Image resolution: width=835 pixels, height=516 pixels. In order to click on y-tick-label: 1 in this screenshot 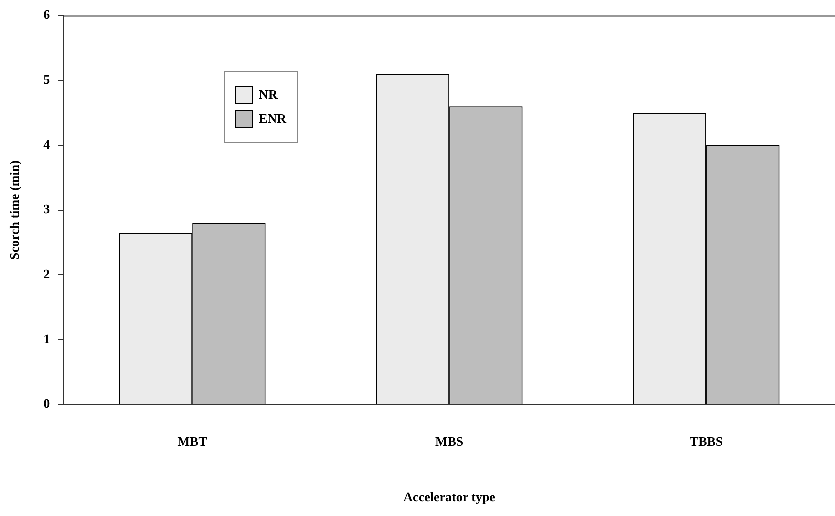, I will do `click(47, 338)`.